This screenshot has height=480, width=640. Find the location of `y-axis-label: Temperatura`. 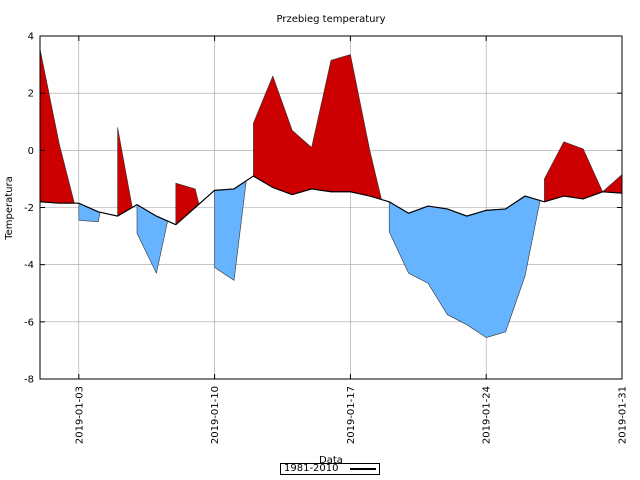

y-axis-label: Temperatura is located at coordinates (9, 208).